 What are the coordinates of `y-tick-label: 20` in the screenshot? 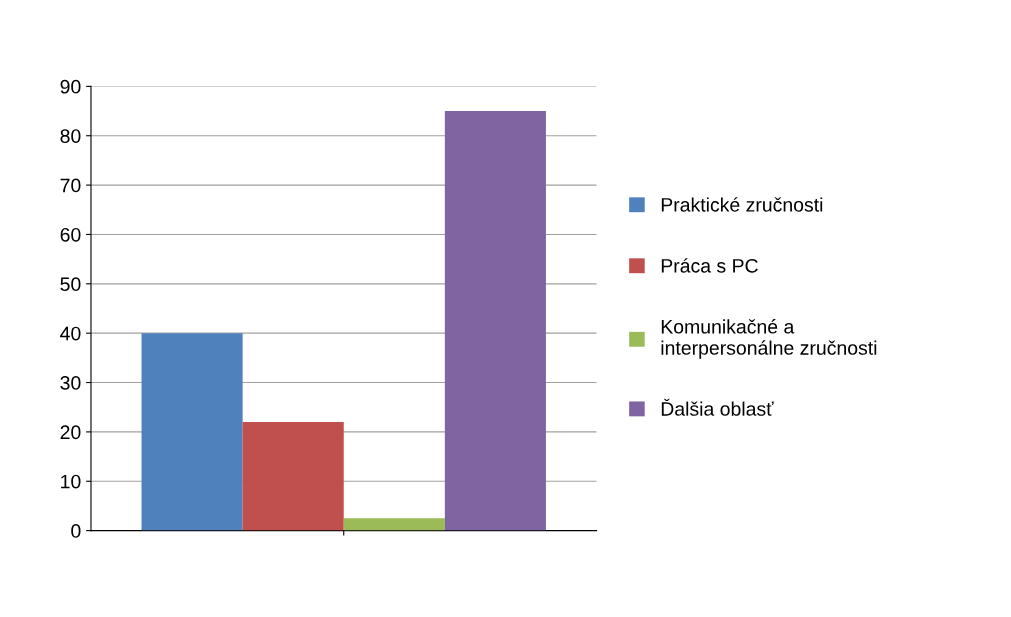 It's located at (70, 432).